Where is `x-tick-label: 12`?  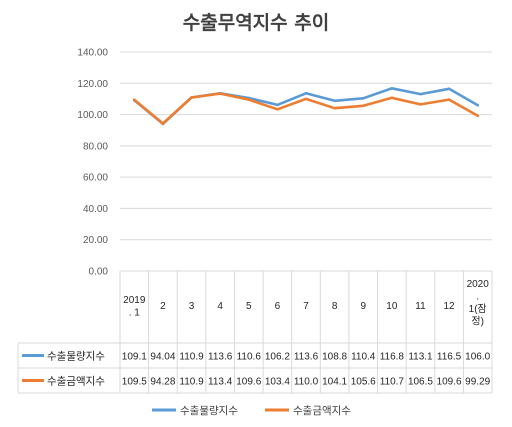 x-tick-label: 12 is located at coordinates (450, 306).